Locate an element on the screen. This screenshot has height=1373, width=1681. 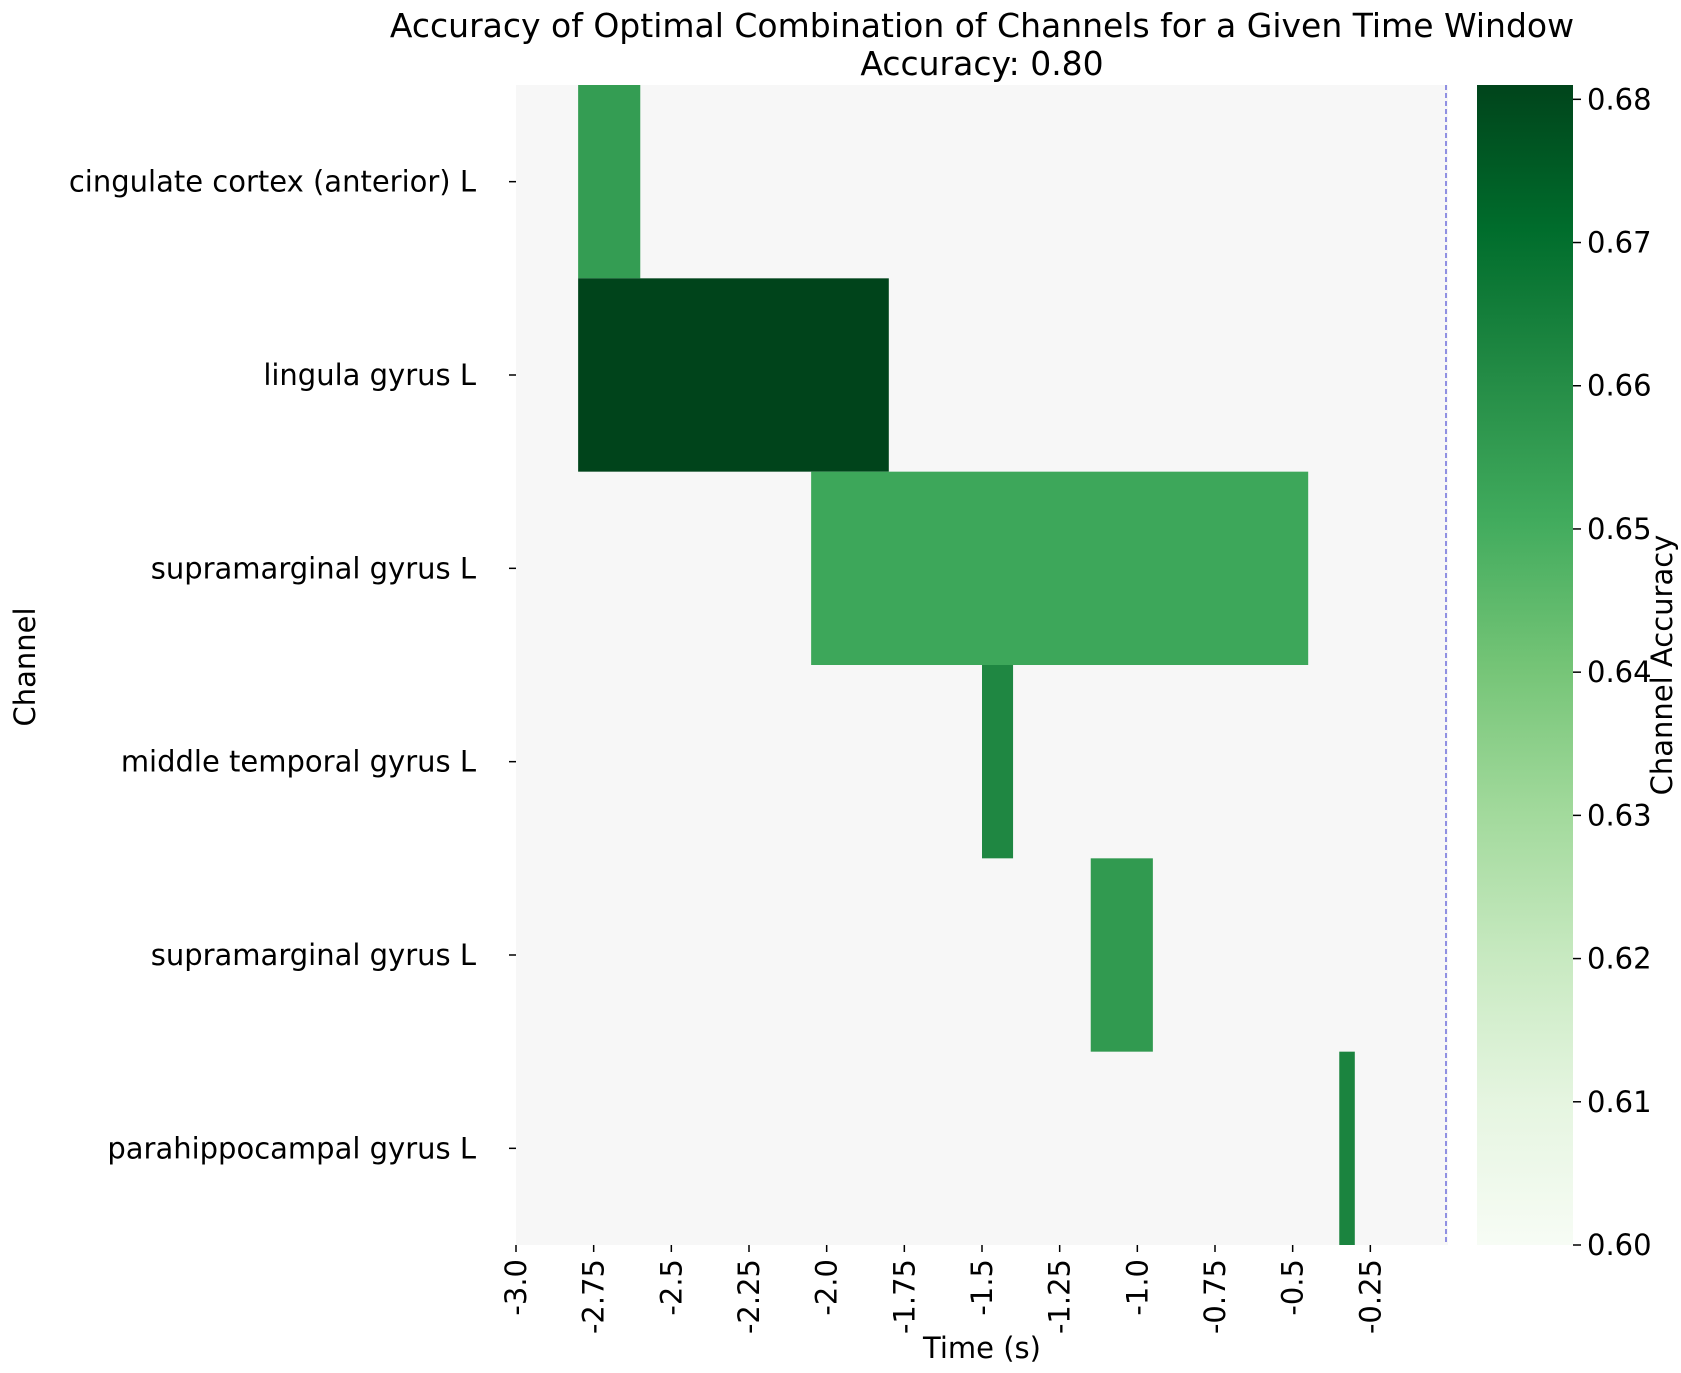
x-tick-label: -2.25 is located at coordinates (749, 1296).